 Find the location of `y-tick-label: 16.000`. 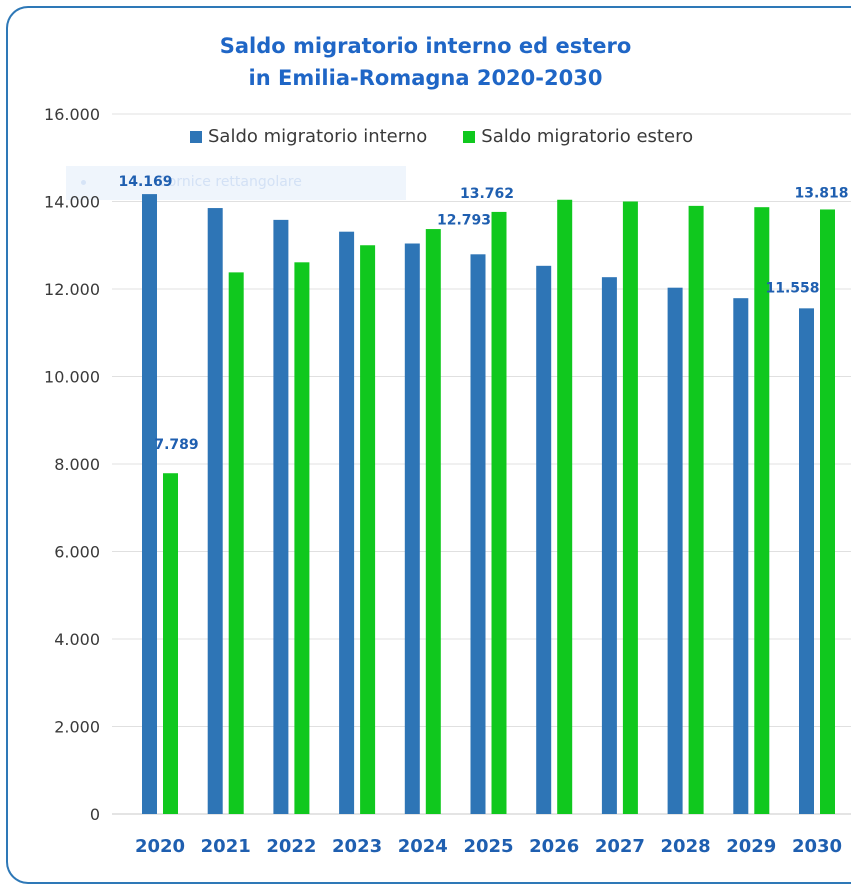

y-tick-label: 16.000 is located at coordinates (72, 114).